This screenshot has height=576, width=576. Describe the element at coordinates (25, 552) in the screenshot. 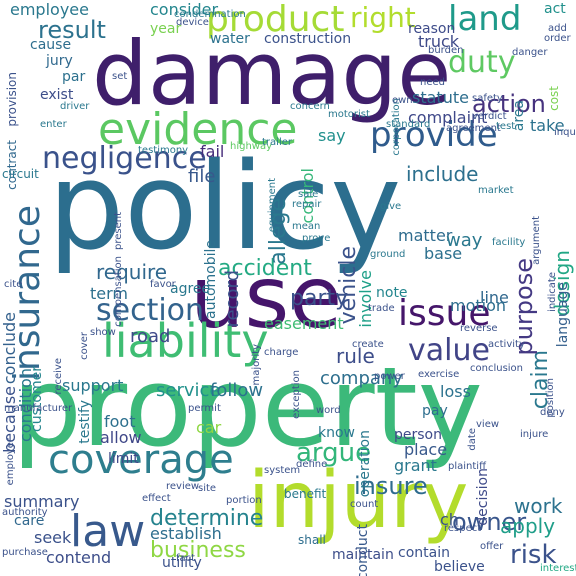

I see `word-purchase: purchase` at that location.